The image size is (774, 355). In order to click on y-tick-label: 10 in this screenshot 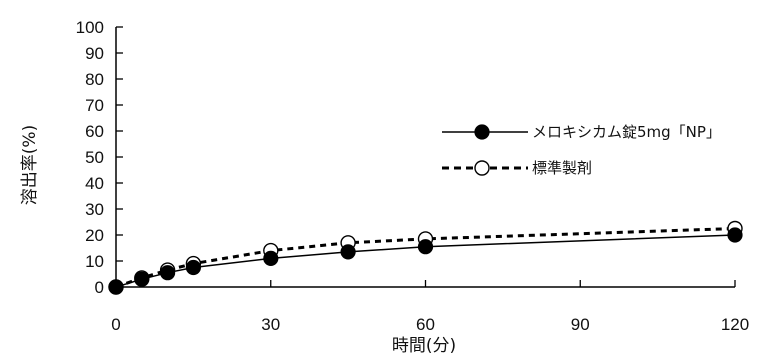, I will do `click(94, 261)`.